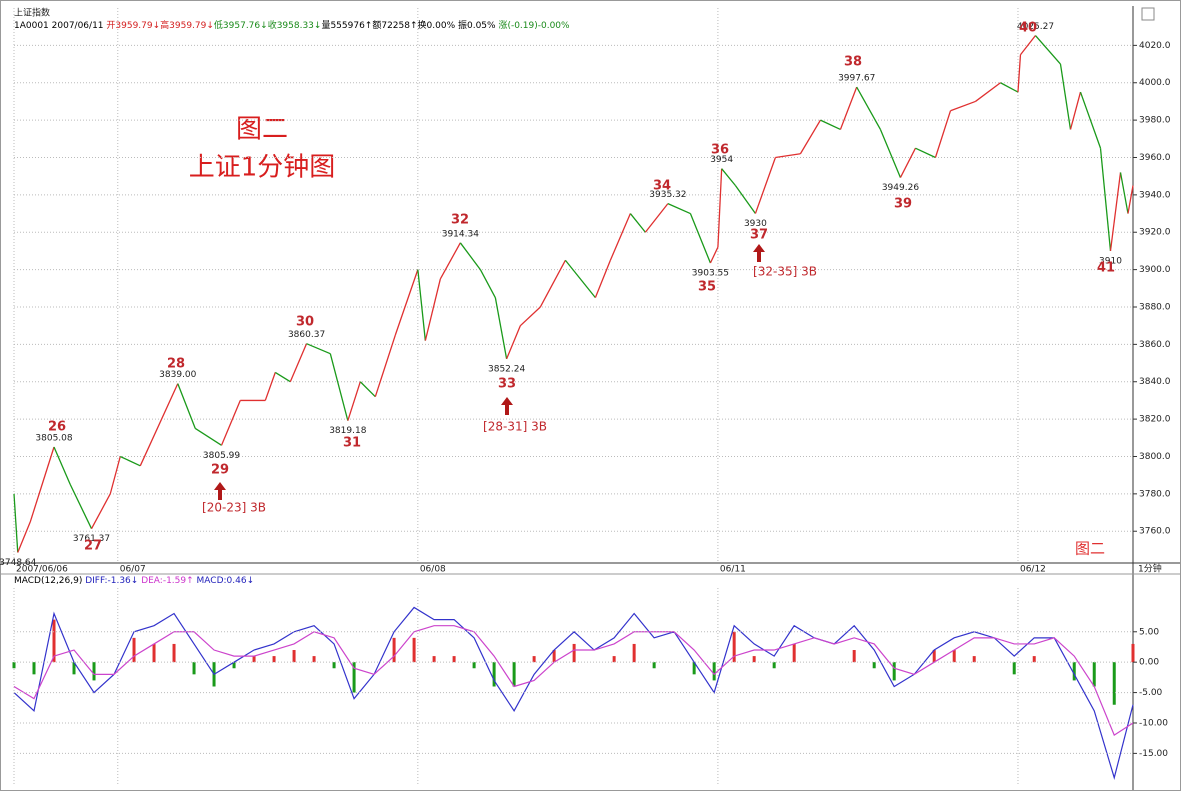 This screenshot has height=791, width=1181. What do you see at coordinates (903, 204) in the screenshot?
I see `wave-label: 39` at bounding box center [903, 204].